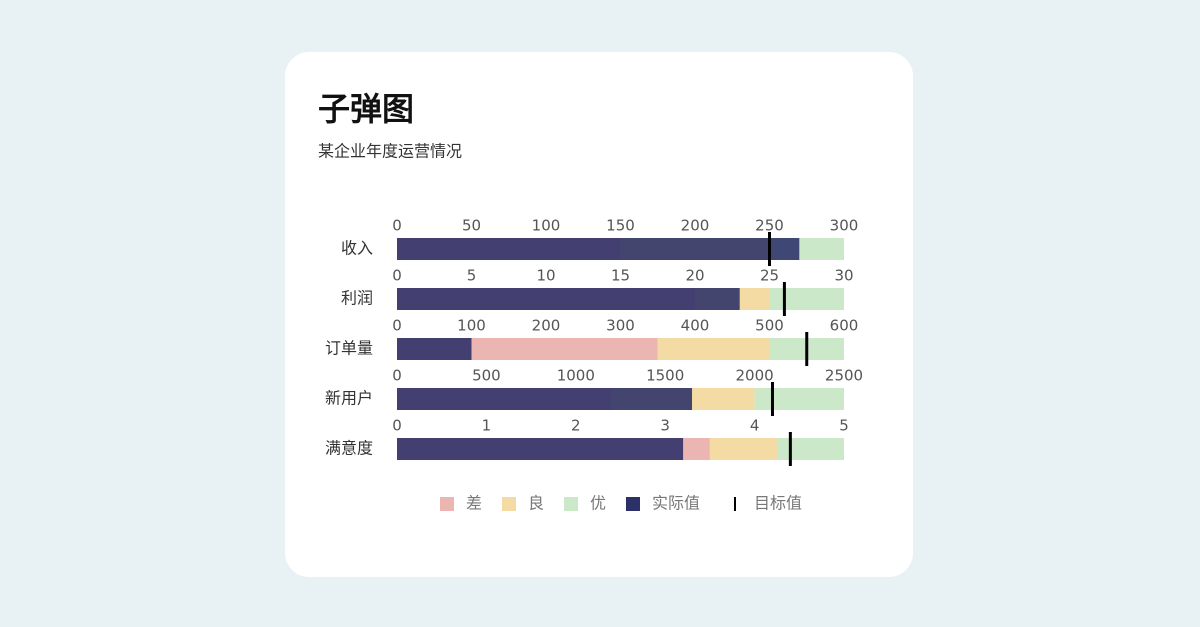  What do you see at coordinates (665, 426) in the screenshot?
I see `x-tick-label: 3` at bounding box center [665, 426].